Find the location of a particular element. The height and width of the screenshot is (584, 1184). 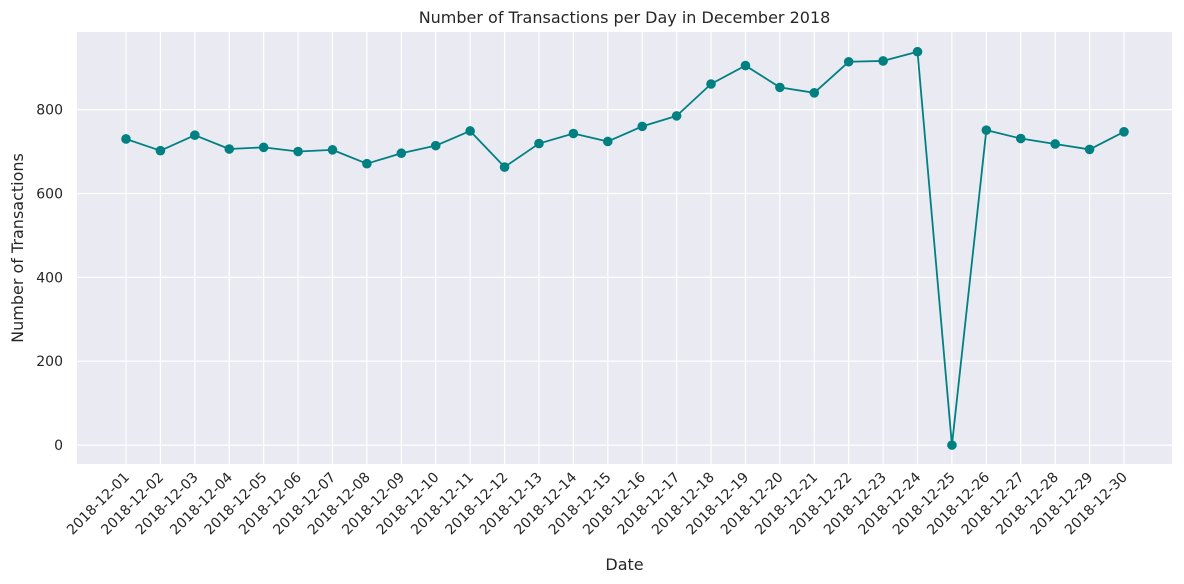

y-tick-label: 0 is located at coordinates (58, 446).